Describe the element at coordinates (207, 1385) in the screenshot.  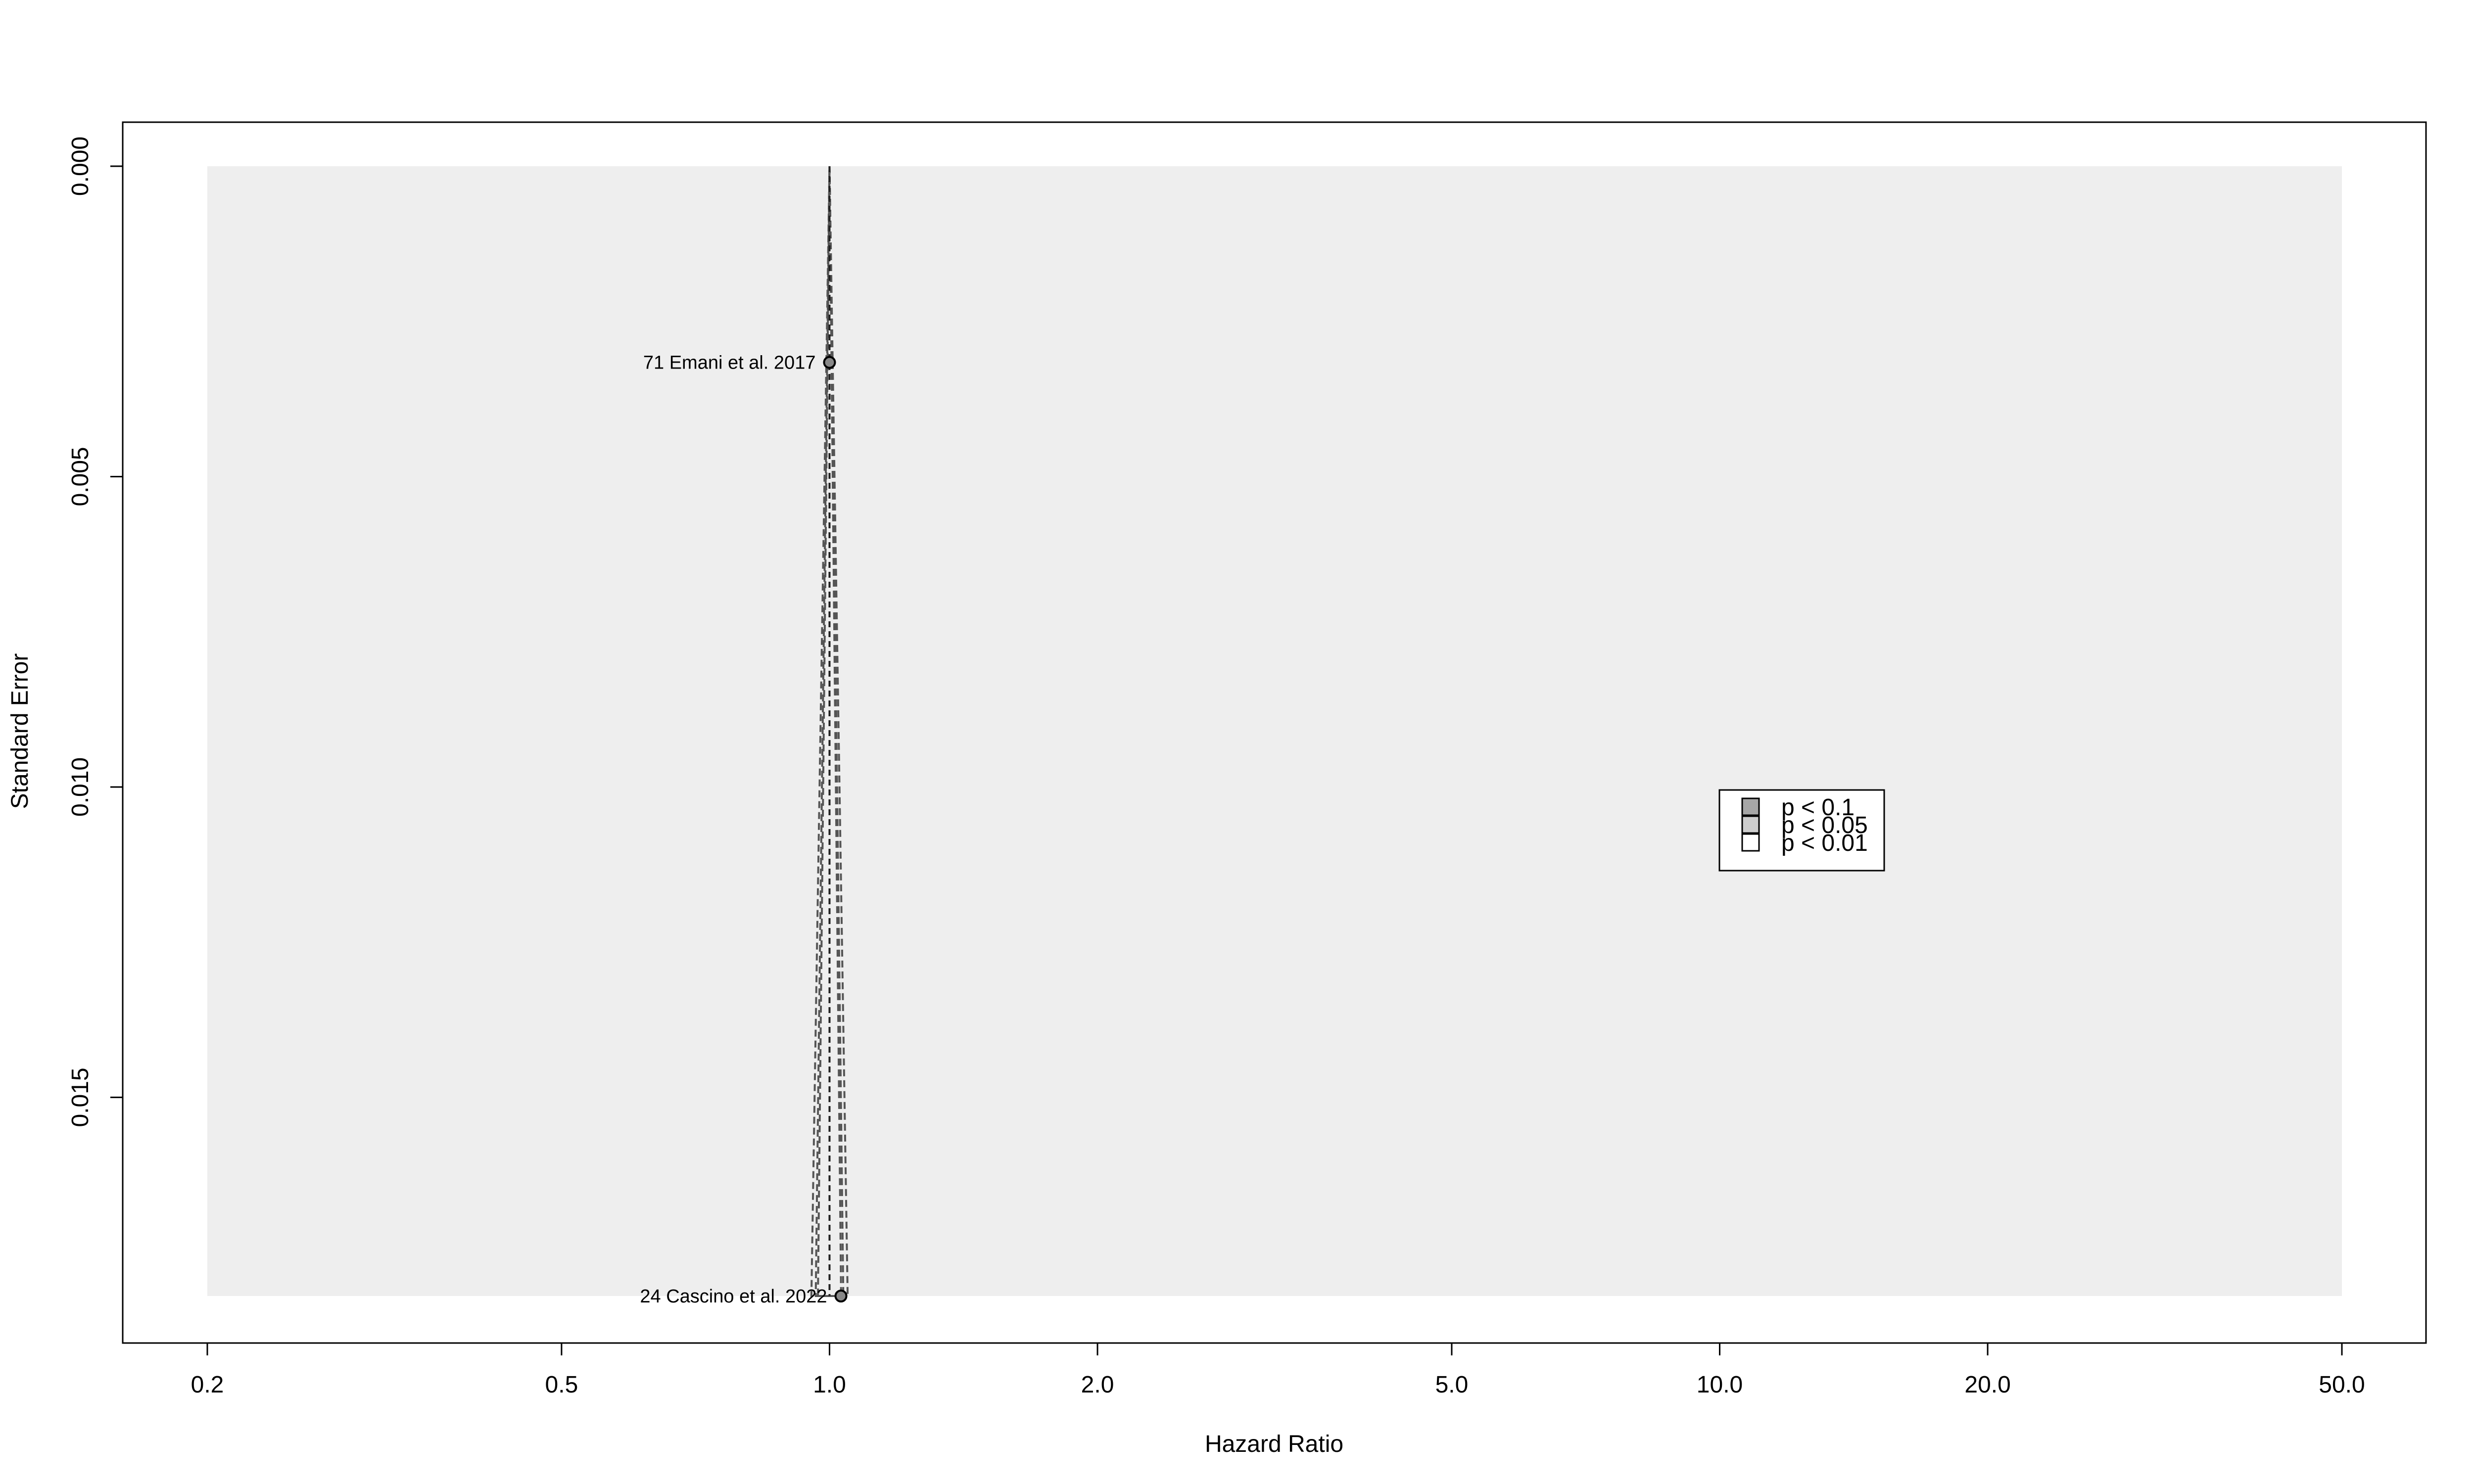
I see `x-tick-label: 0.2` at that location.